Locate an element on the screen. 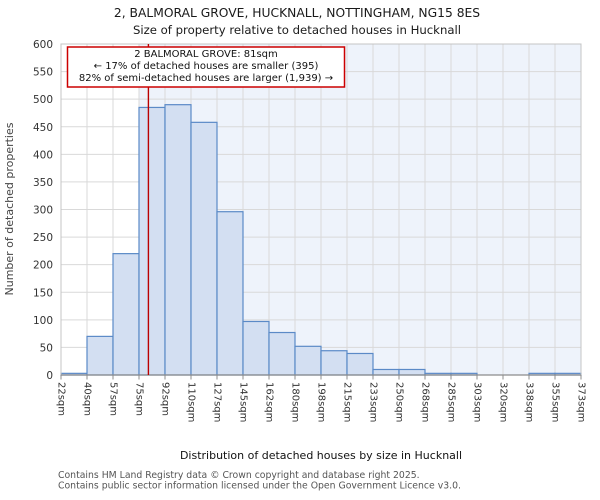 The image size is (600, 500). x-tick-label: 92sqm is located at coordinates (165, 399).